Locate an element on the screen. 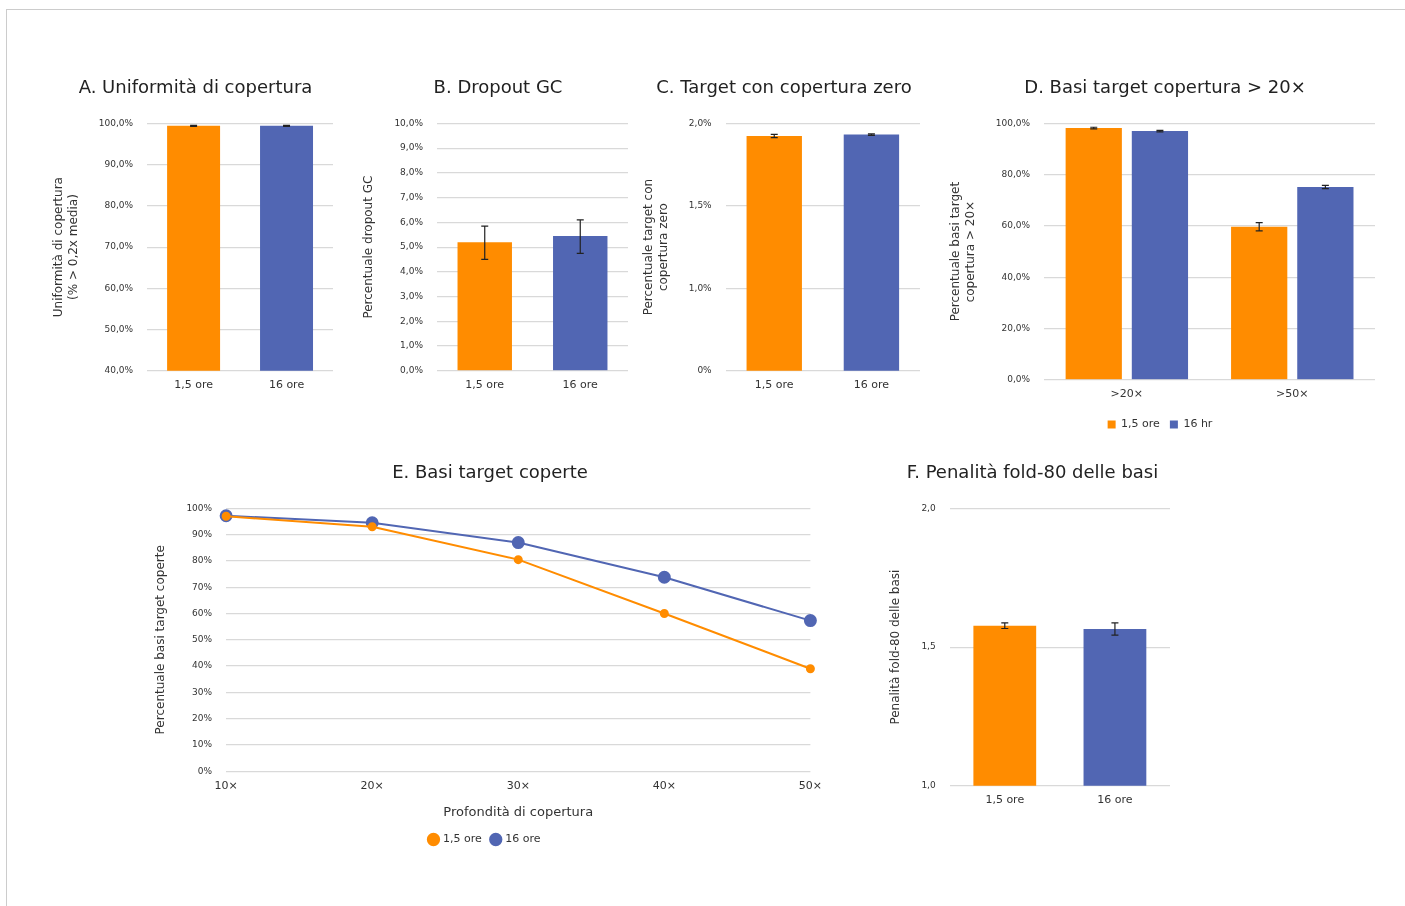  x-tick-label: 40× is located at coordinates (664, 785).